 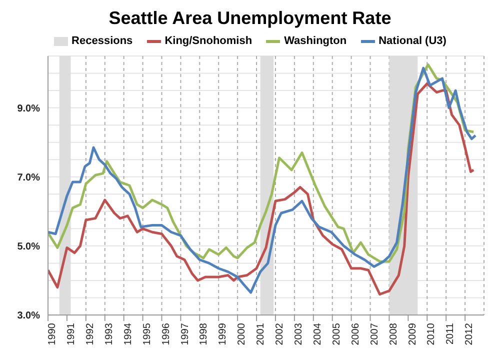 What do you see at coordinates (261, 334) in the screenshot?
I see `x-tick-label: 2001` at bounding box center [261, 334].